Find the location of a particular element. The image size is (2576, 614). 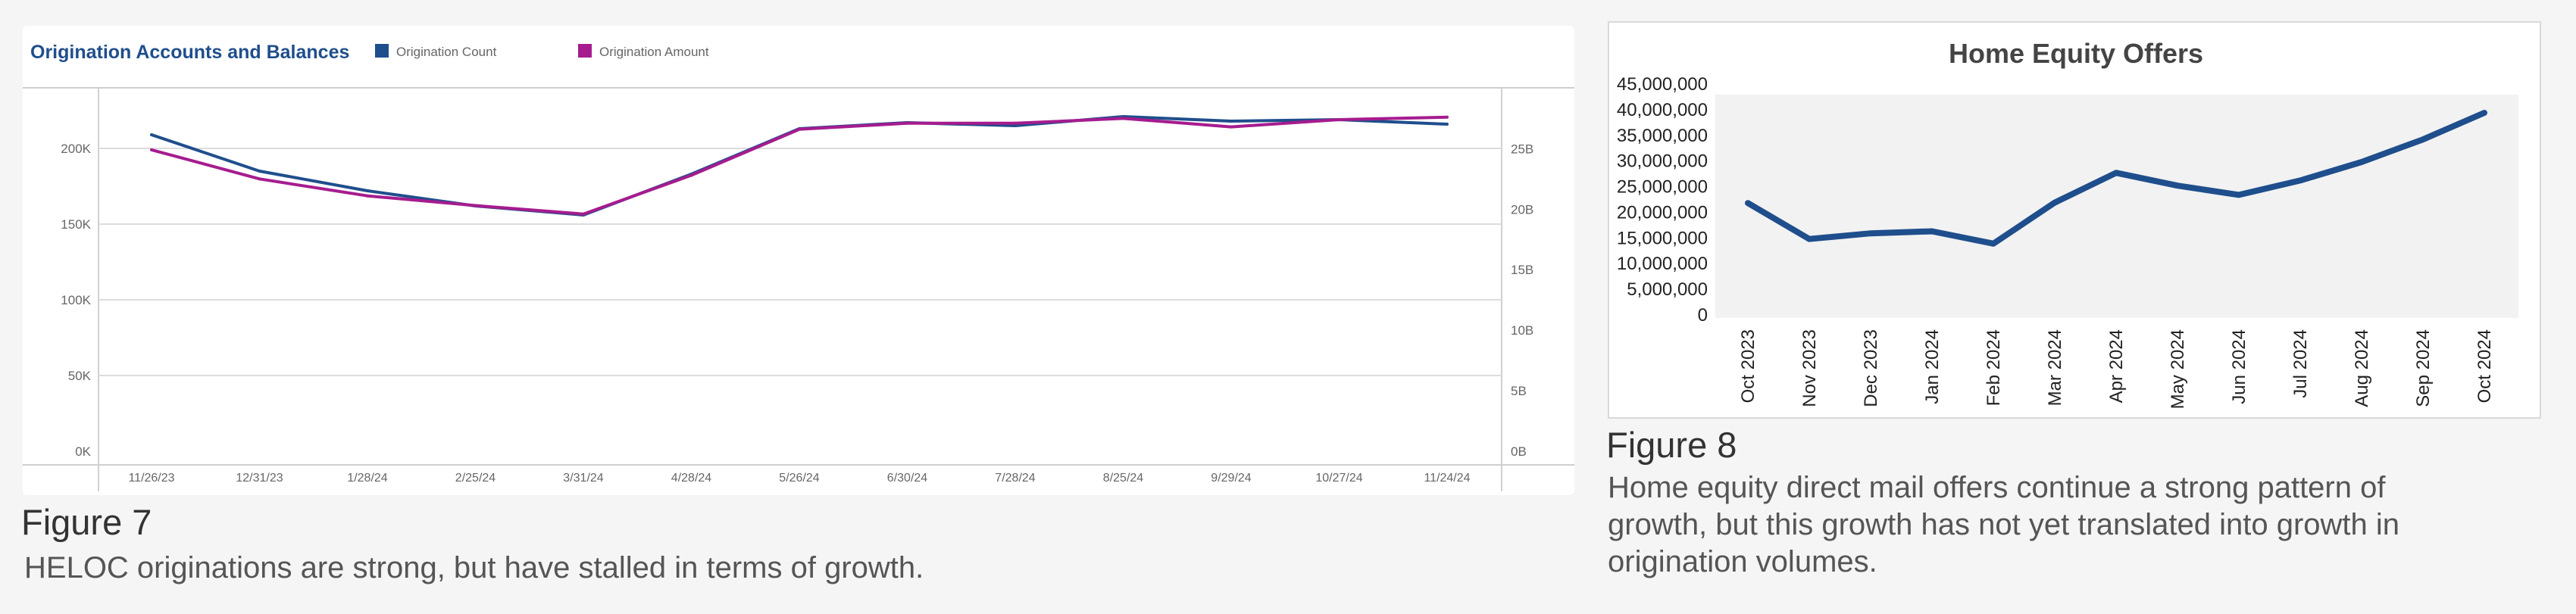

x-tick-label: 7/28/24 is located at coordinates (1015, 478).